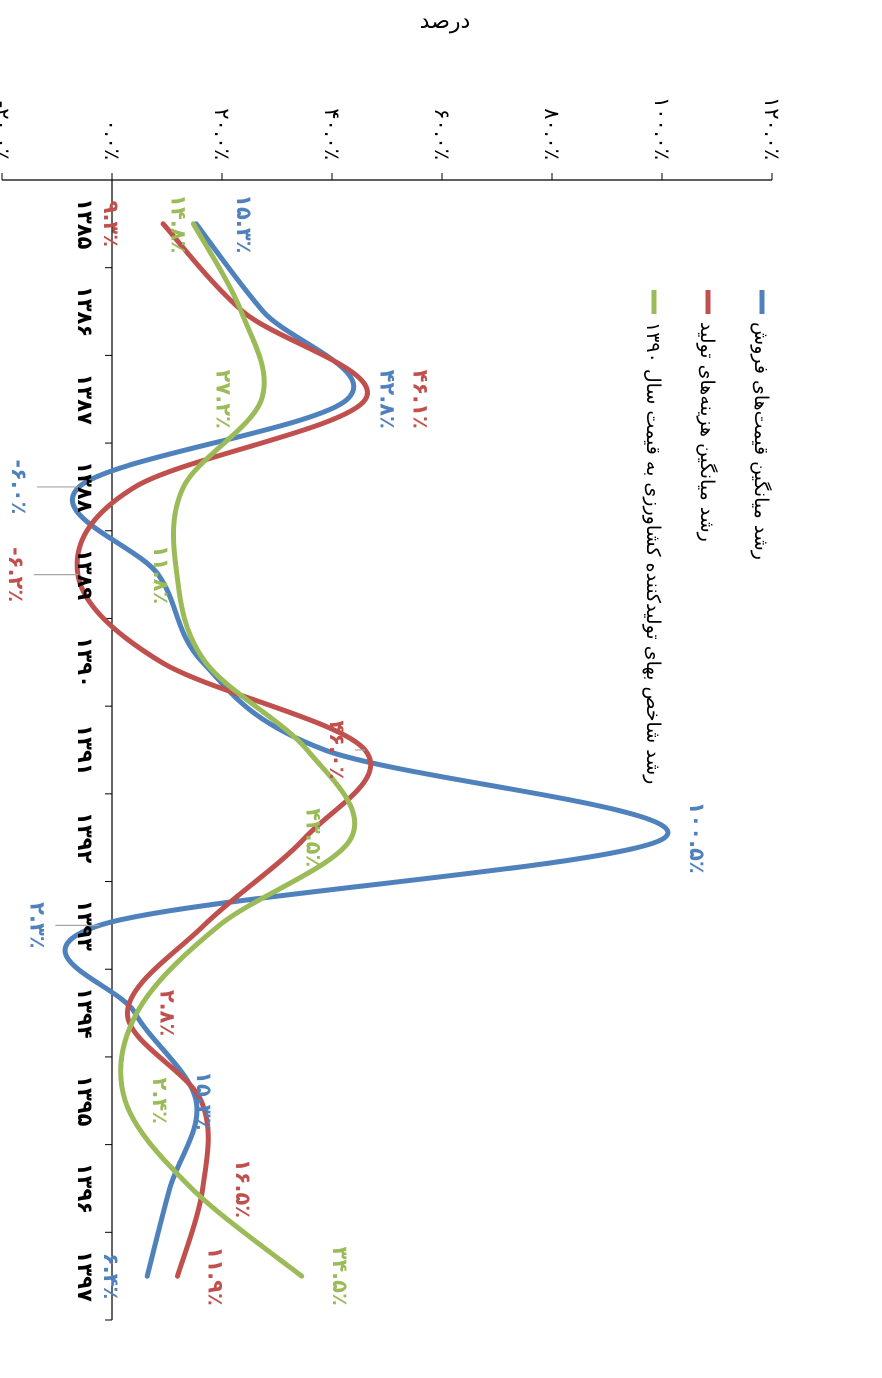  Describe the element at coordinates (761, 441) in the screenshot. I see `legend-label-1: رشد میانگین قیمت‌های فروش` at that location.